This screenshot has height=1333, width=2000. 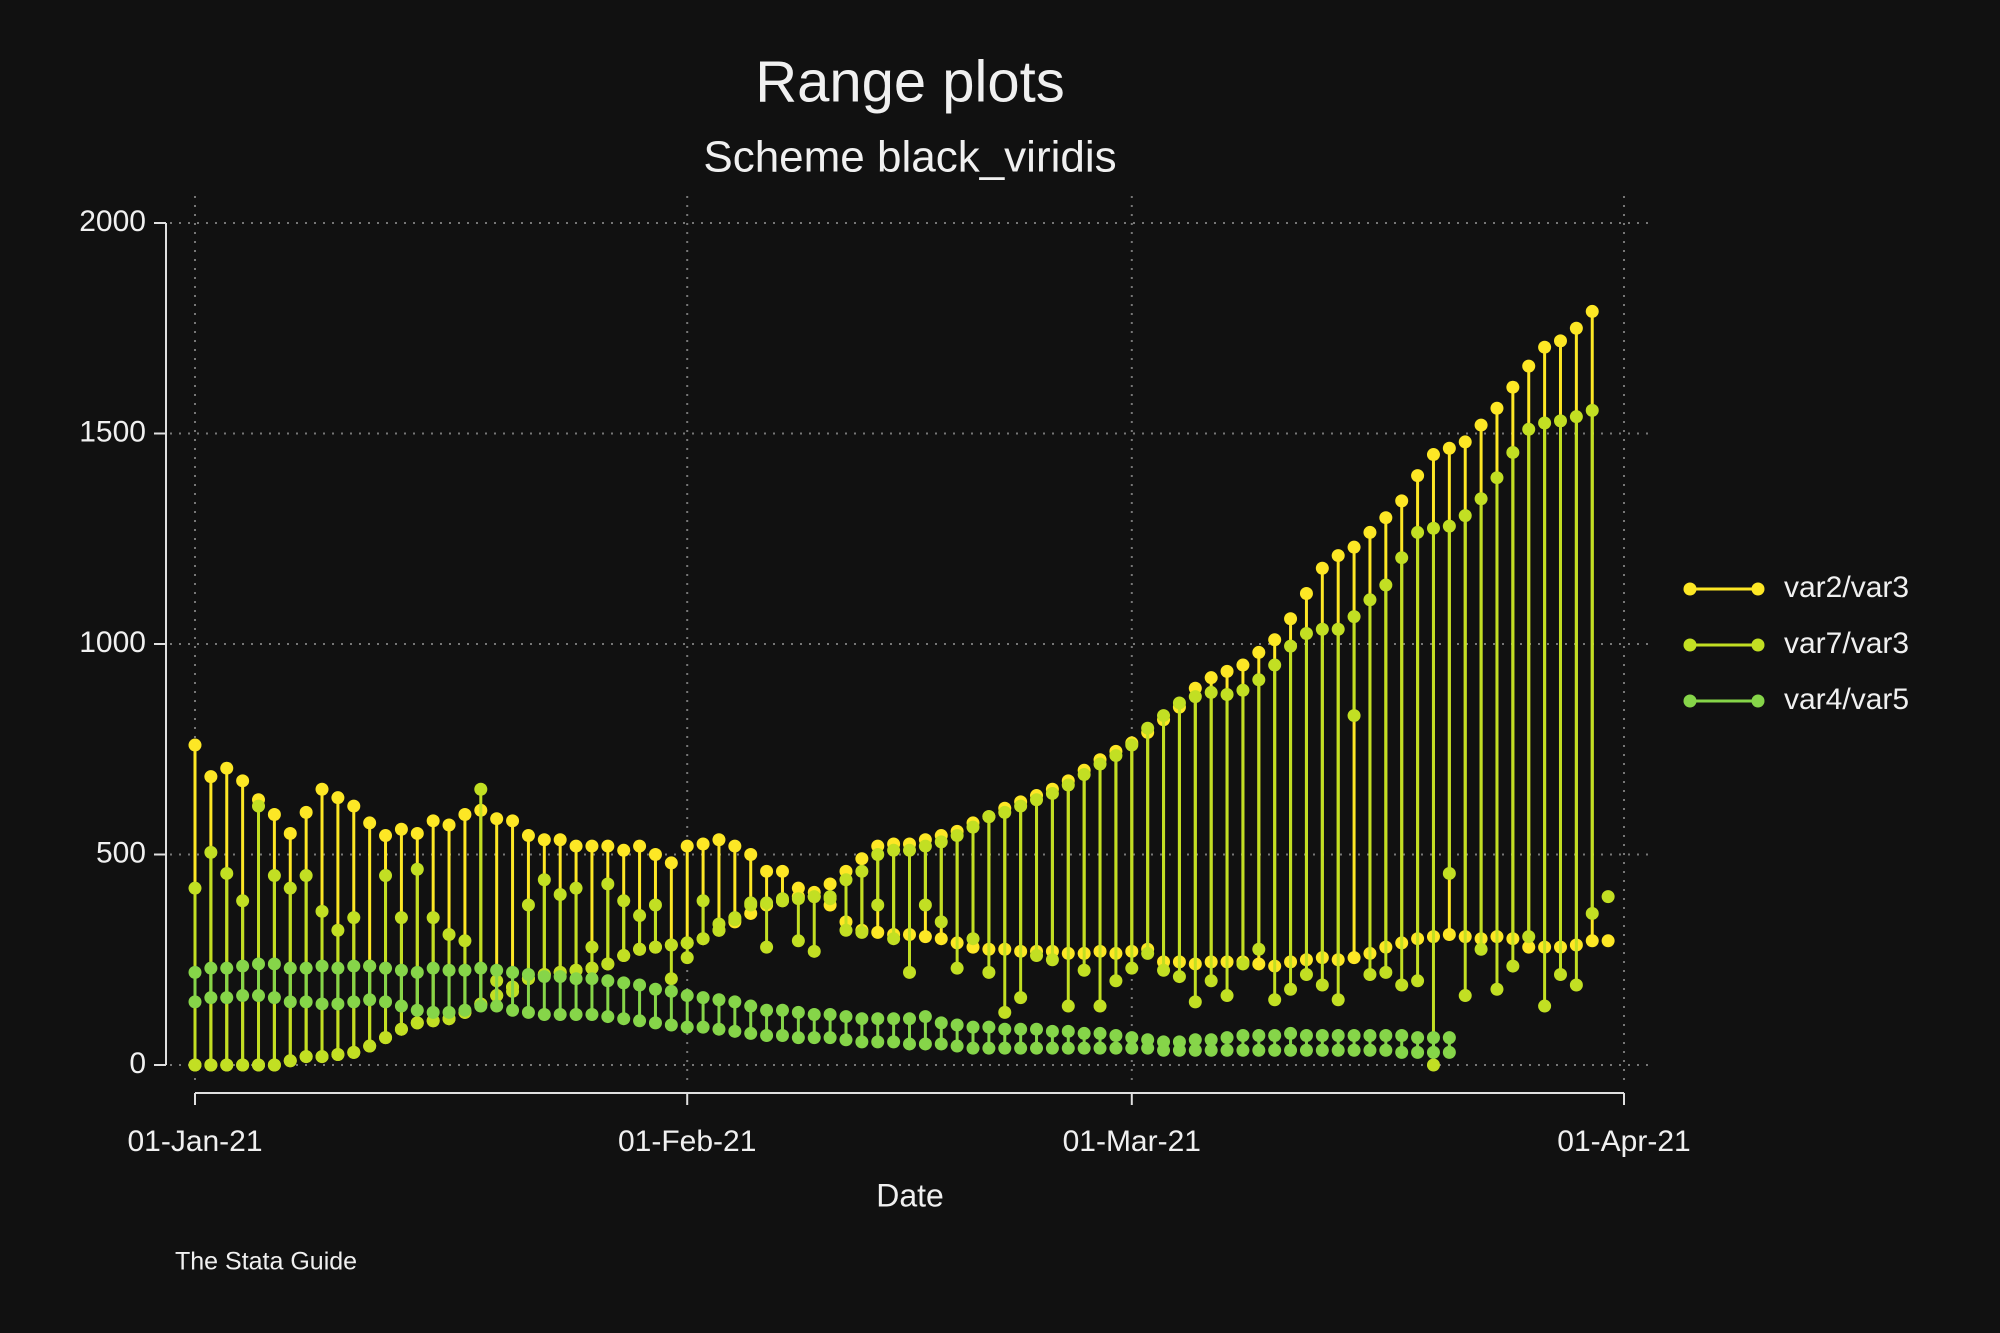 What do you see at coordinates (112, 642) in the screenshot?
I see `y-tick-label: 1000` at bounding box center [112, 642].